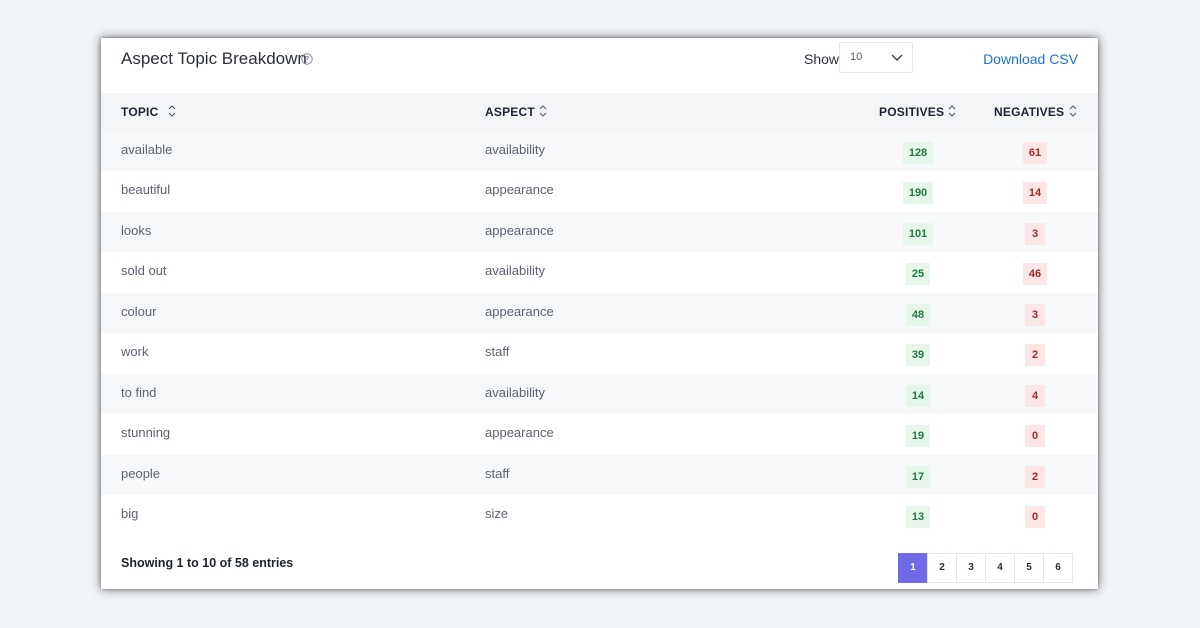 The height and width of the screenshot is (628, 1200). I want to click on page-button-5: 5, so click(1029, 568).